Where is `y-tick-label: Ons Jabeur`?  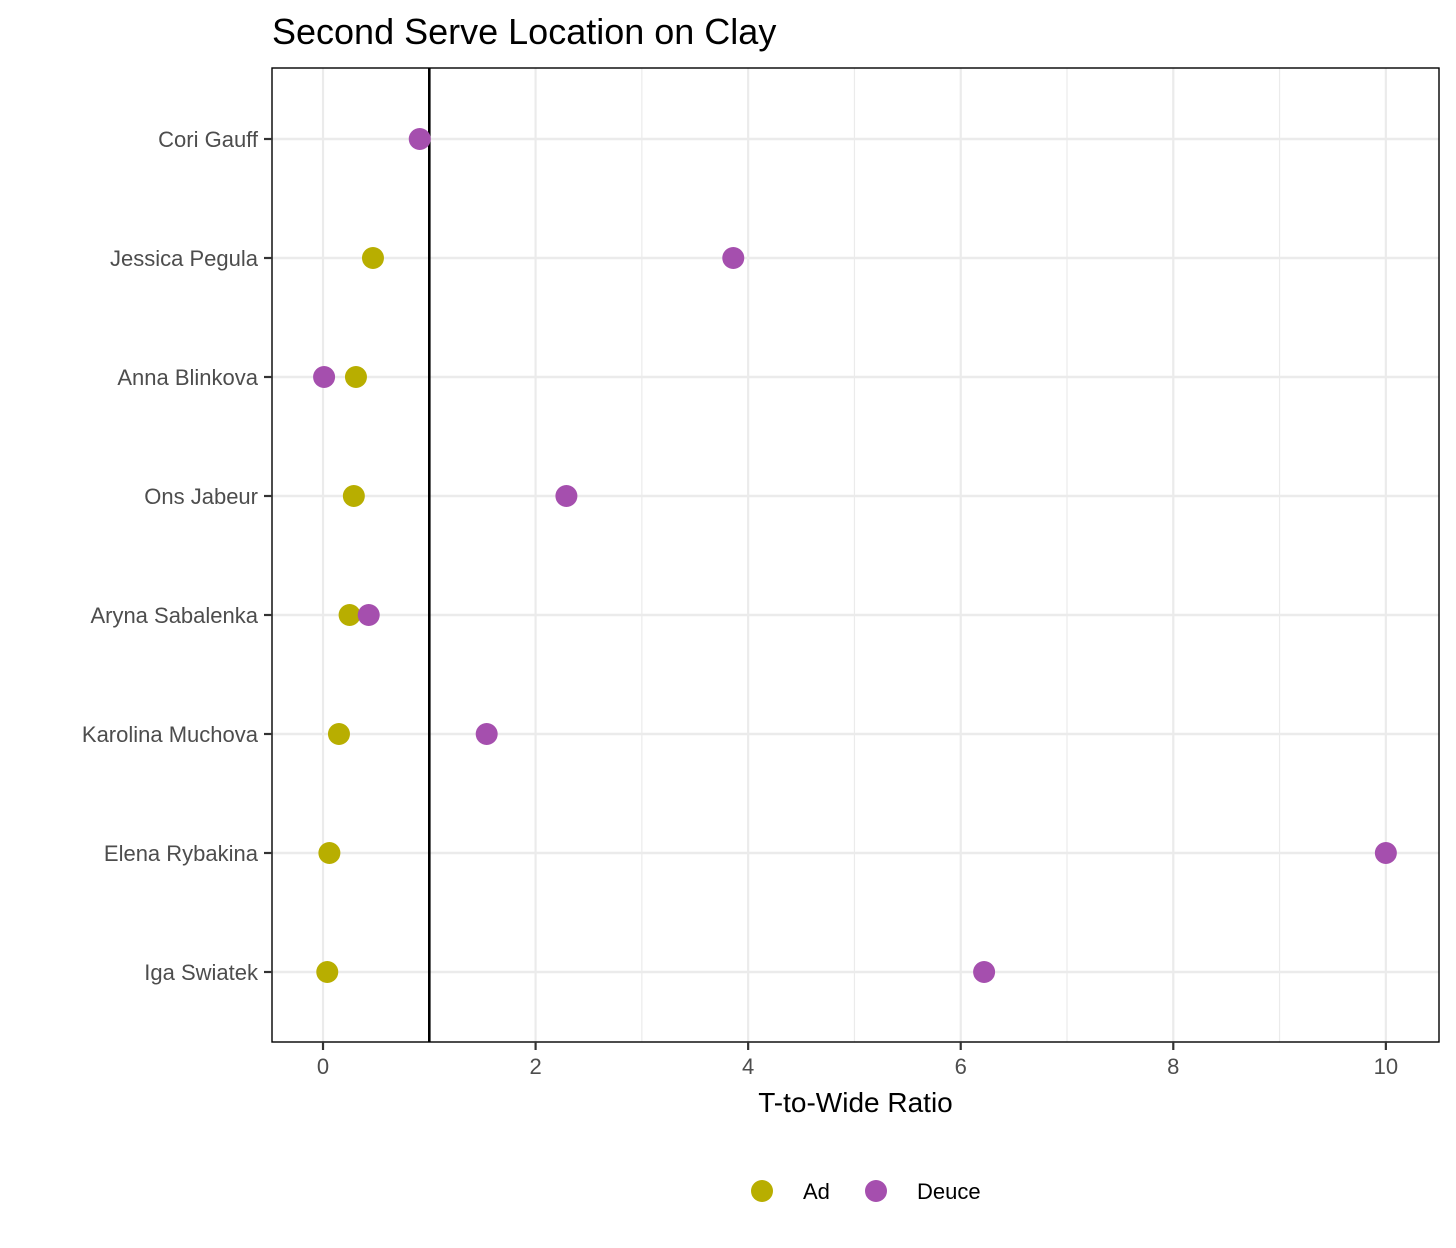 y-tick-label: Ons Jabeur is located at coordinates (201, 496).